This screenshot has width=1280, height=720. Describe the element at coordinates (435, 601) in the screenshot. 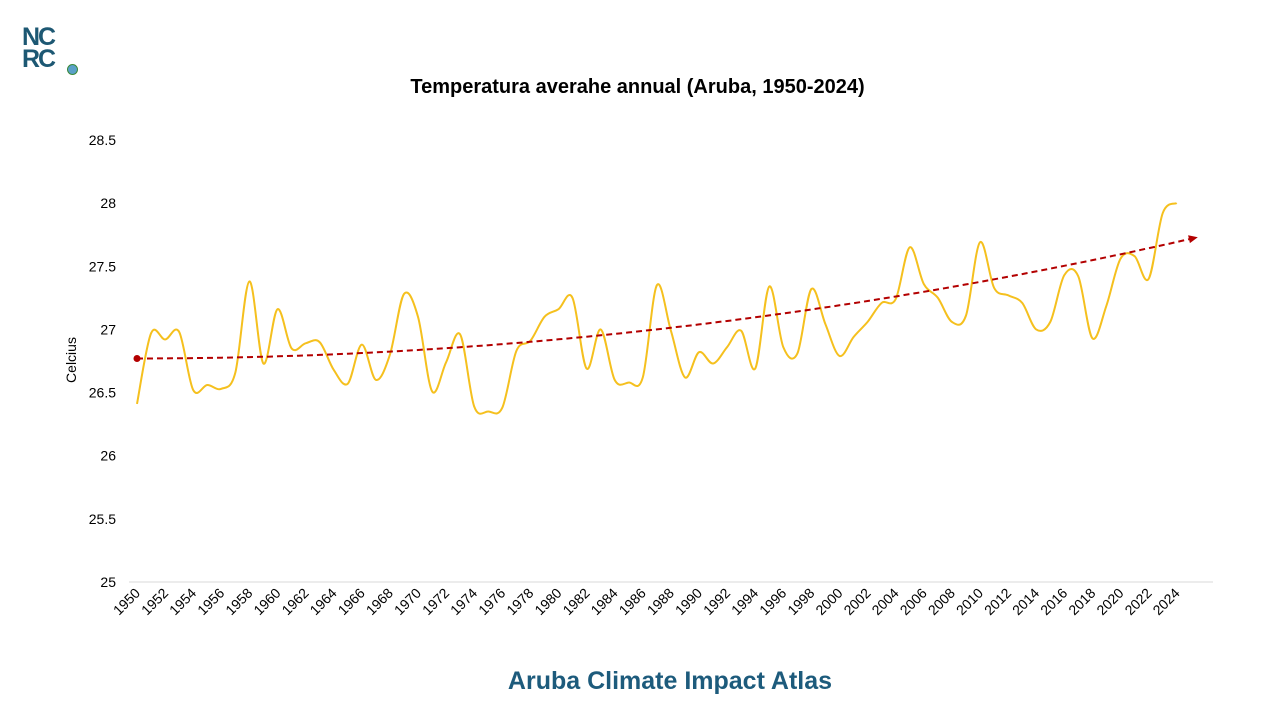

I see `x-tick-label: 1972` at that location.